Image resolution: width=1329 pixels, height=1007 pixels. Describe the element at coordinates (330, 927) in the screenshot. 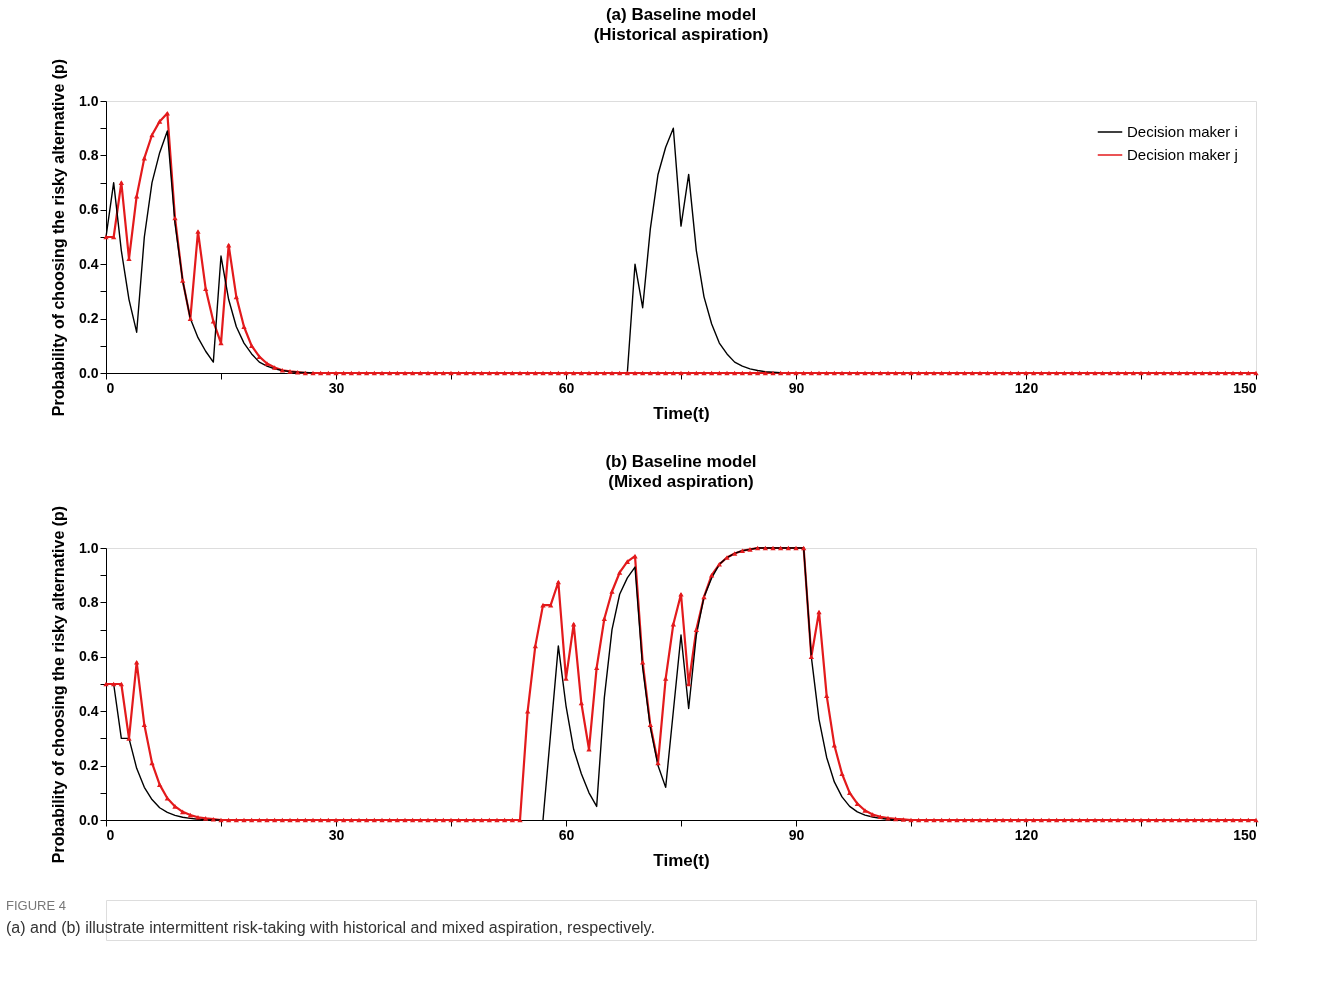

I see `text: (a) and (b) illustrate intermittent risk-taking with historical and mixed aspiration, respectively.` at that location.